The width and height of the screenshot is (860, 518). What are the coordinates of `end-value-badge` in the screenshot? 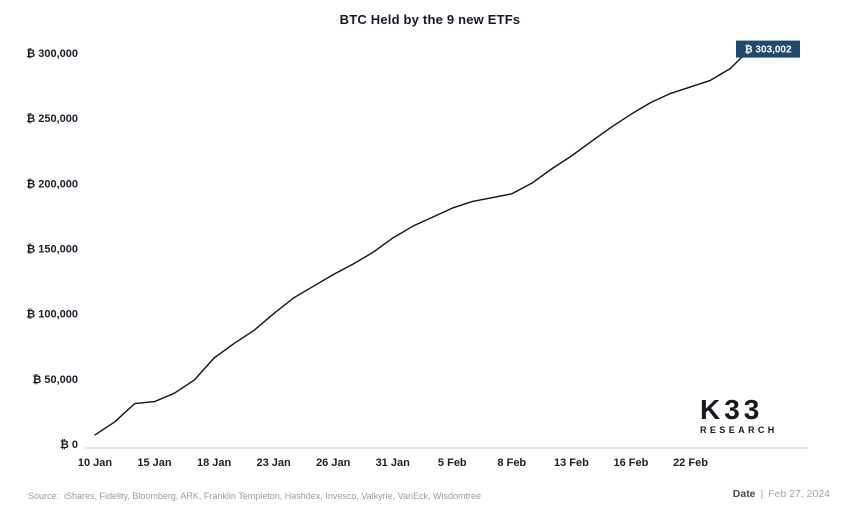 It's located at (768, 49).